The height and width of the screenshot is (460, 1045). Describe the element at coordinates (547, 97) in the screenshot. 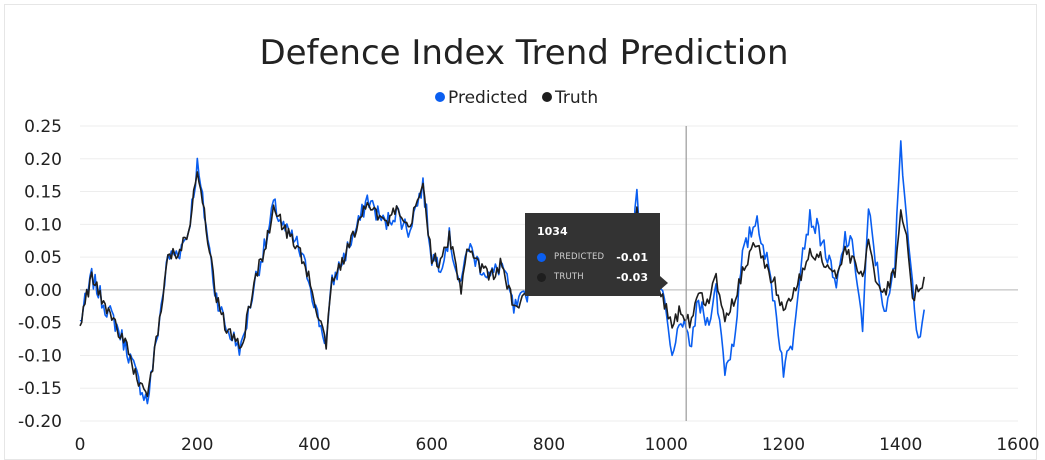

I see `legend-marker-truth` at that location.